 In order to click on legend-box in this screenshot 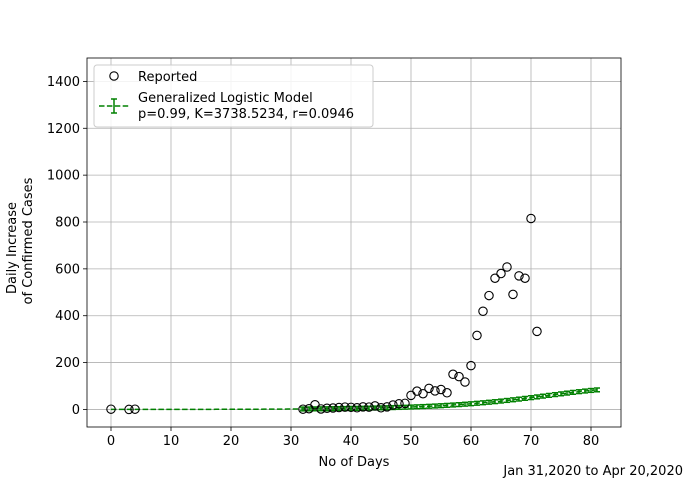, I will do `click(233, 96)`.